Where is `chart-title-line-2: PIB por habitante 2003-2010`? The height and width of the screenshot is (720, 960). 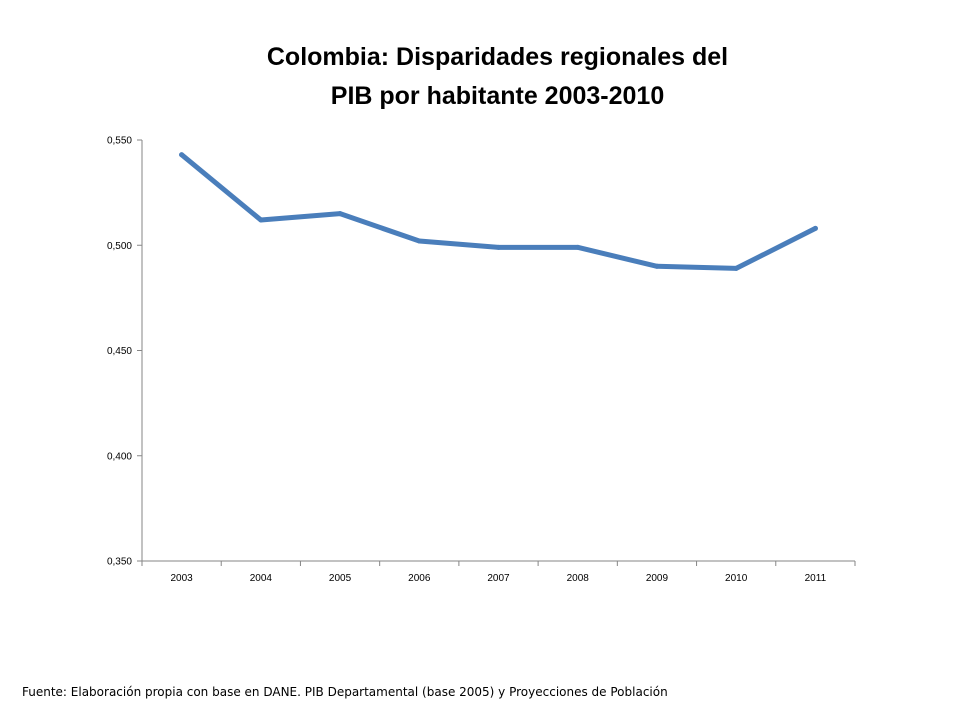
chart-title-line-2: PIB por habitante 2003-2010 is located at coordinates (497, 96).